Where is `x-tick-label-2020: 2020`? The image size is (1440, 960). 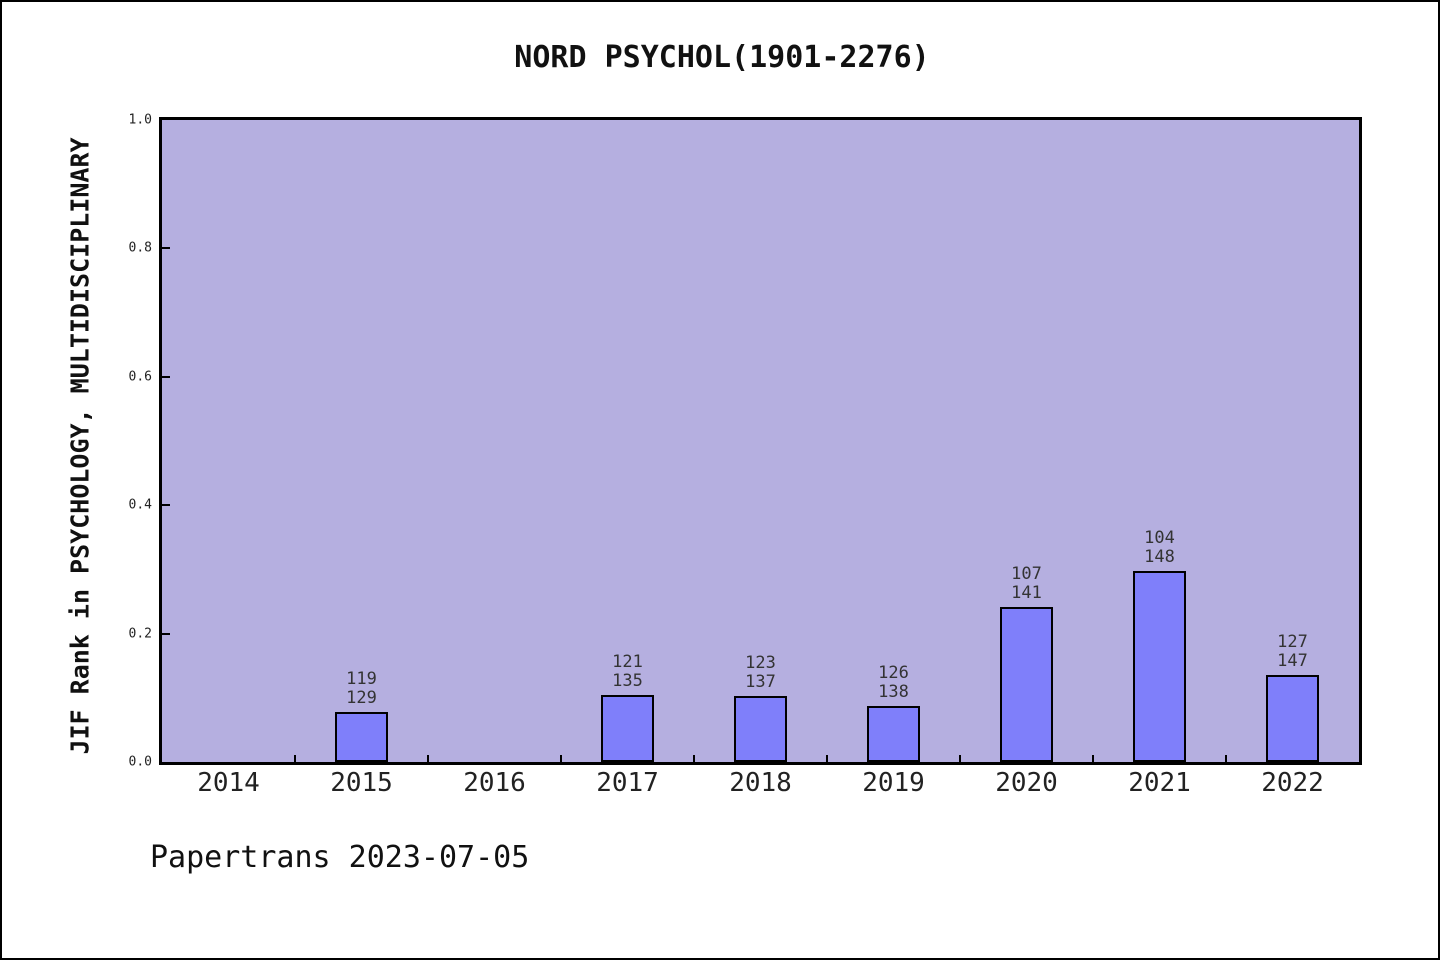 x-tick-label-2020: 2020 is located at coordinates (1026, 783).